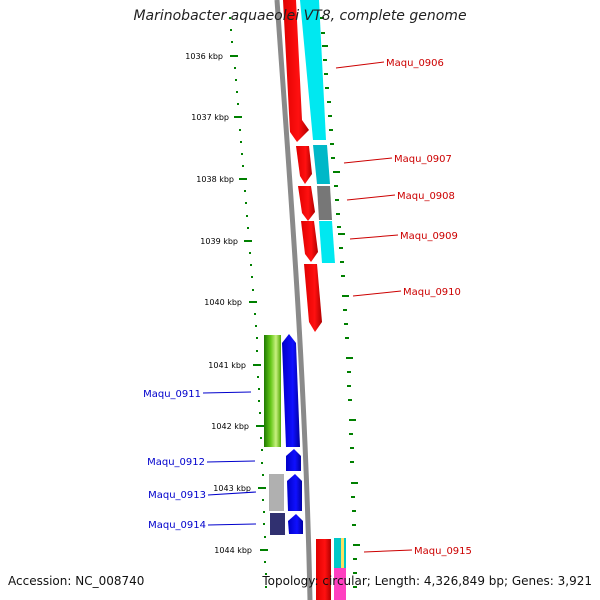 The image size is (600, 600). What do you see at coordinates (248, 302) in the screenshot?
I see `scale-ticks` at bounding box center [248, 302].